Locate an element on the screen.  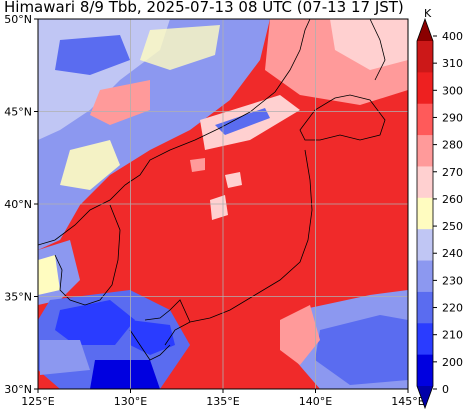
lon-axis: 125°E 130°E 135°E 140°E 145°E is located at coordinates (223, 398).